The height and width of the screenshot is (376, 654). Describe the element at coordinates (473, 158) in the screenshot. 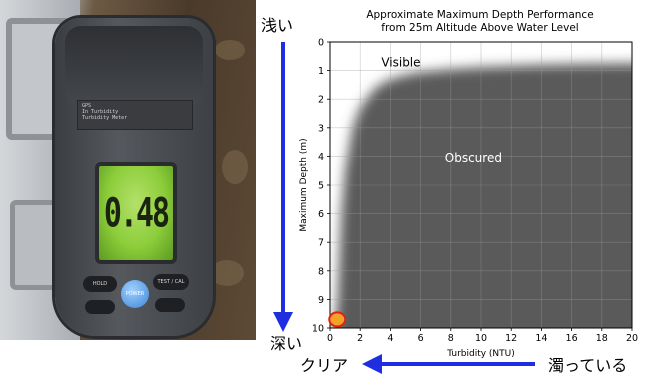

I see `region-label-obscured: Obscured` at that location.